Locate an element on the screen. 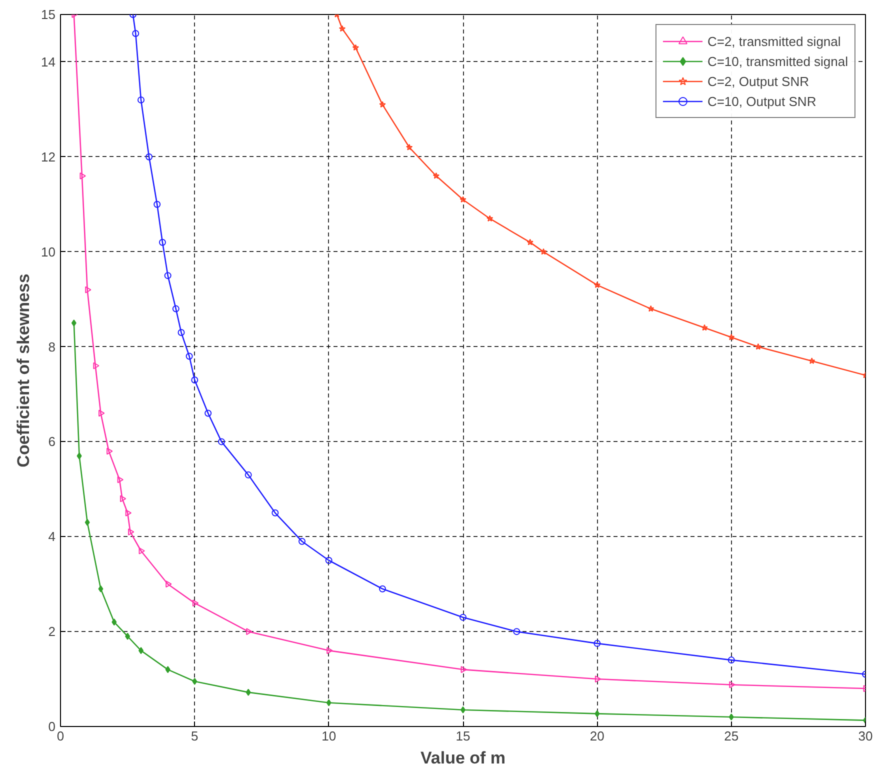  x-tick-label: 20 is located at coordinates (597, 736).